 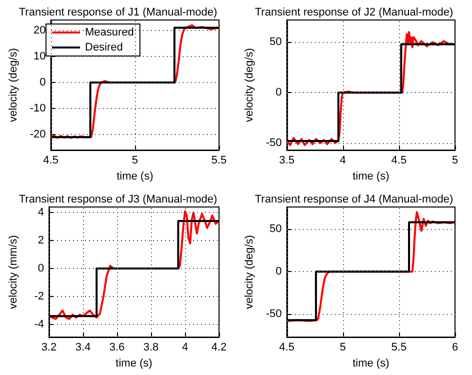 I want to click on x-tick-label: 3.8, so click(x=151, y=348).